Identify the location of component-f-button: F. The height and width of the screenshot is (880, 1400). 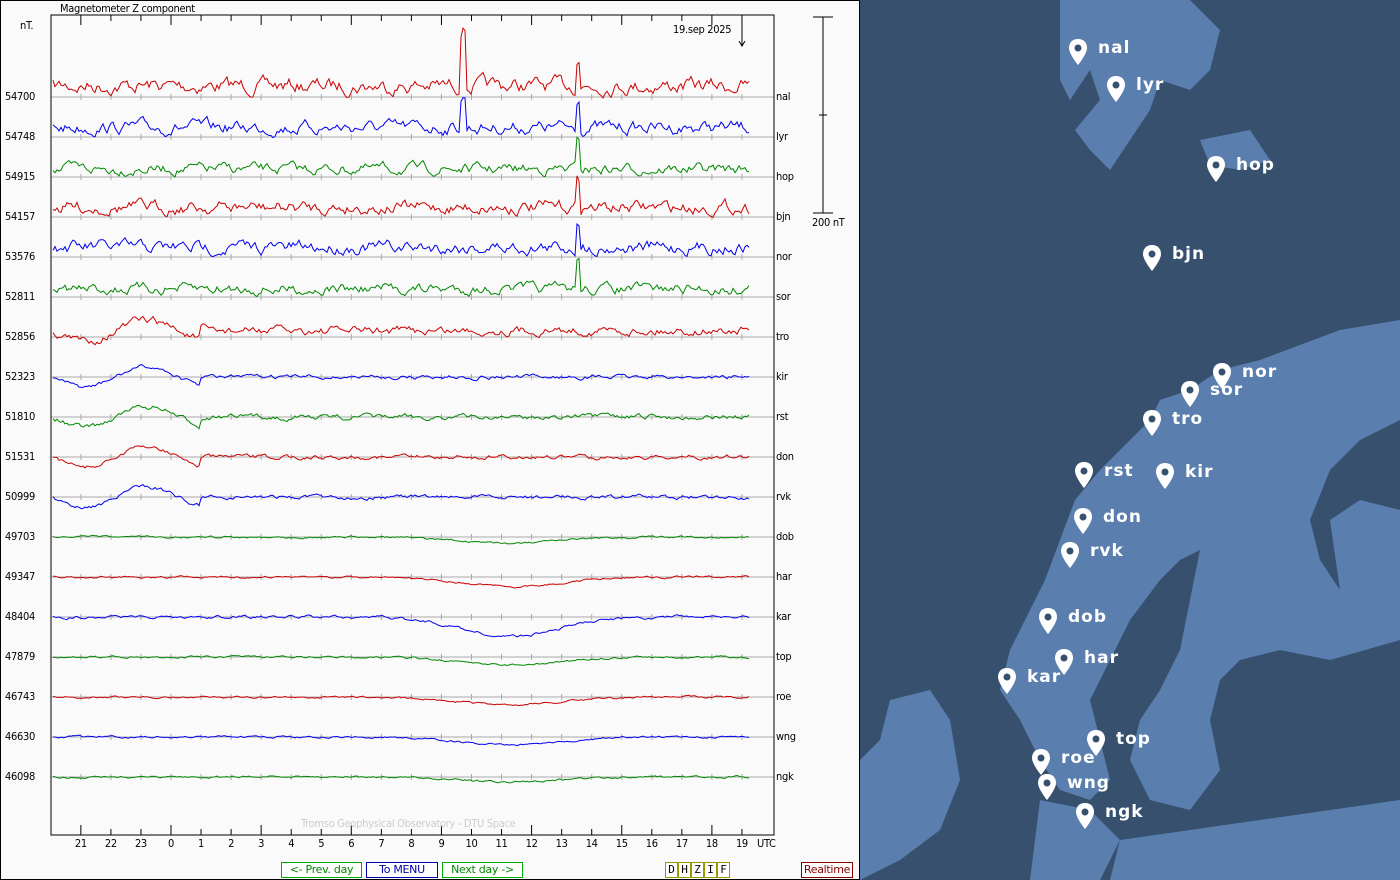
(723, 870).